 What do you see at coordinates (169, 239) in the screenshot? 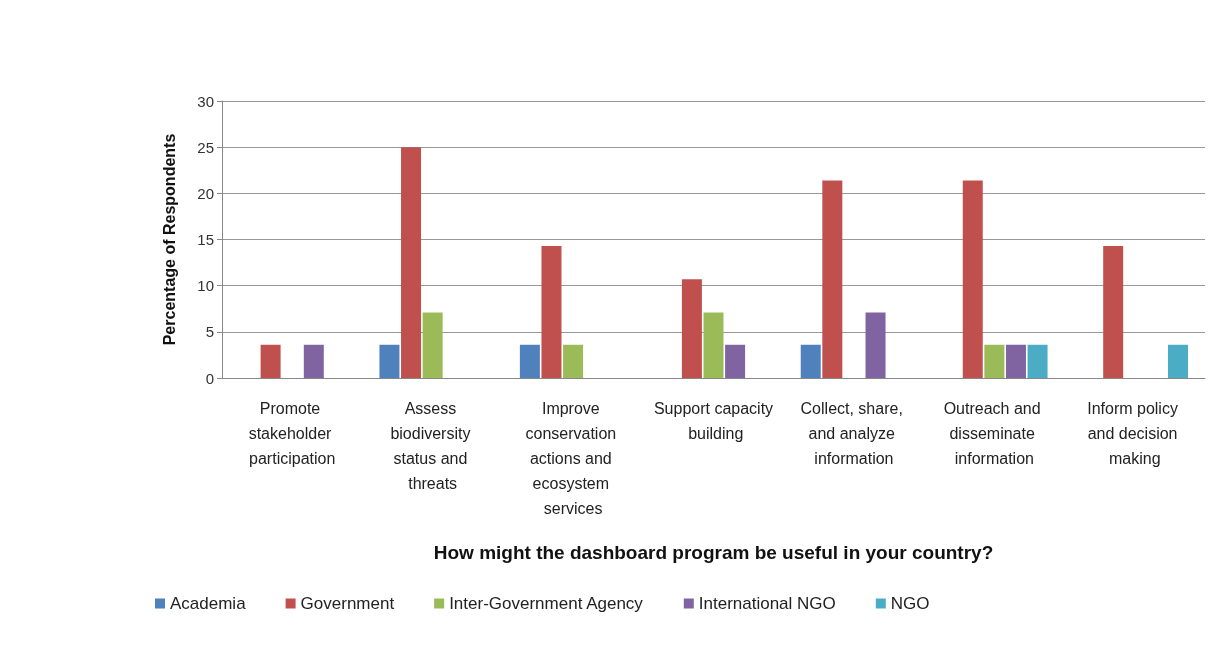
I see `y-axis-title: Percentage of Respondents` at bounding box center [169, 239].